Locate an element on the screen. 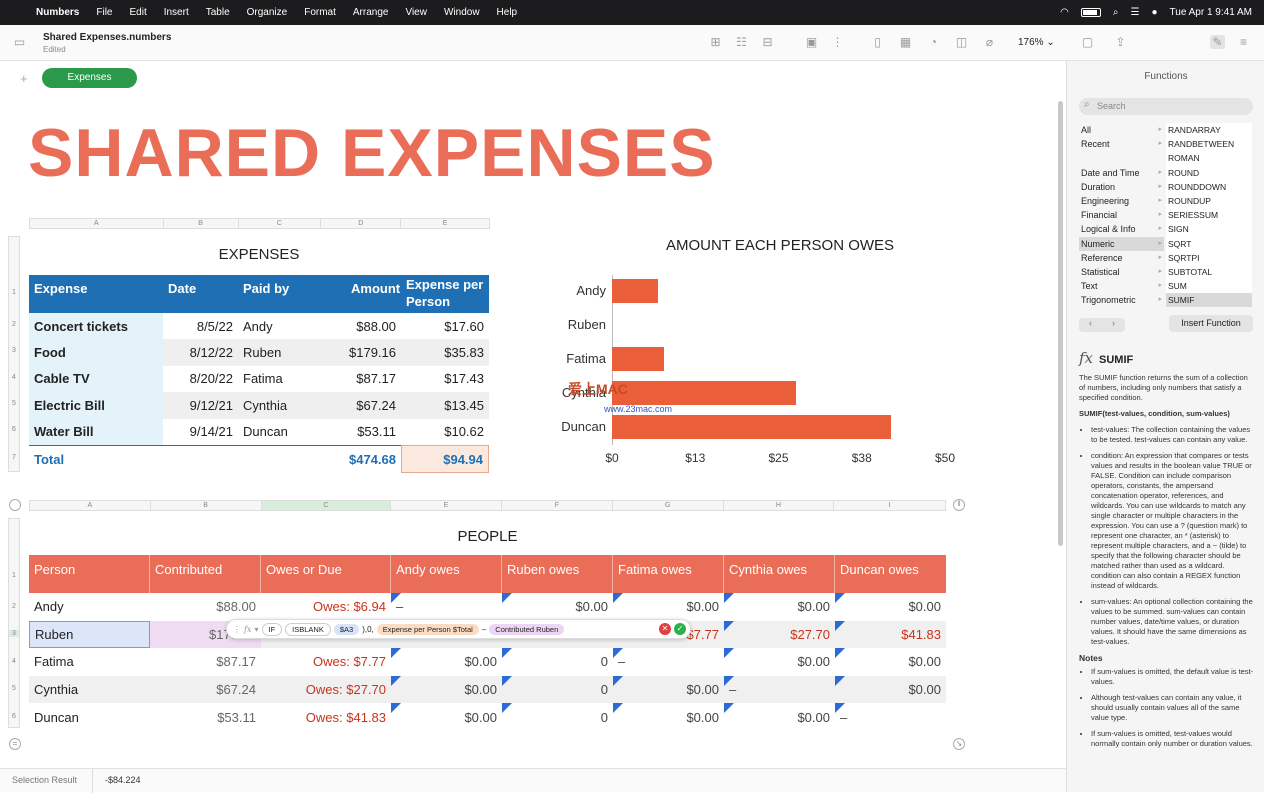 The height and width of the screenshot is (793, 1264). col-letter: E is located at coordinates (446, 505).